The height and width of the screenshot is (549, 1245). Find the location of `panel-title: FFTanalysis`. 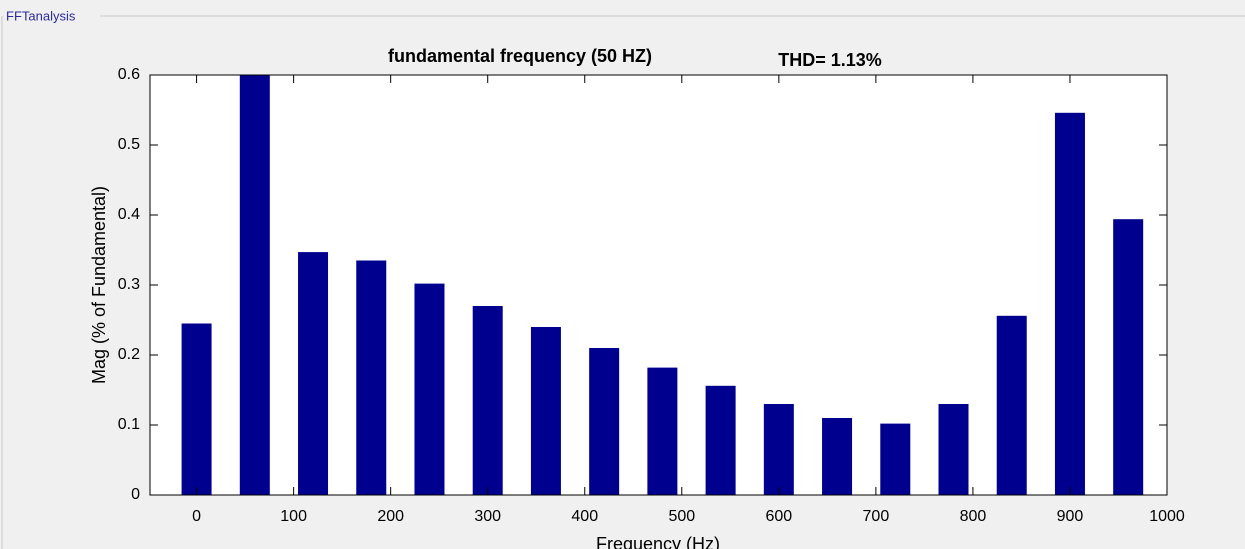

panel-title: FFTanalysis is located at coordinates (41, 15).